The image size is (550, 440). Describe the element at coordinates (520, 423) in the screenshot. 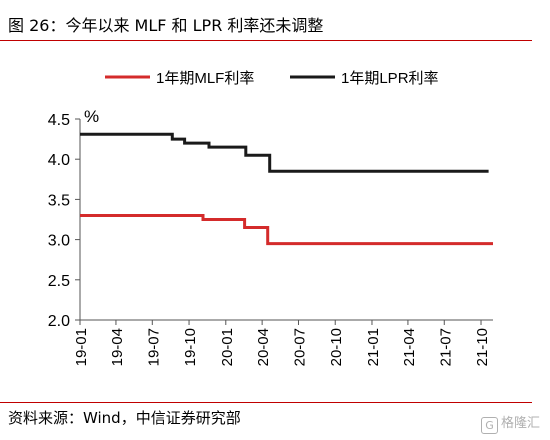

I see `watermark-text: 格隆汇` at that location.